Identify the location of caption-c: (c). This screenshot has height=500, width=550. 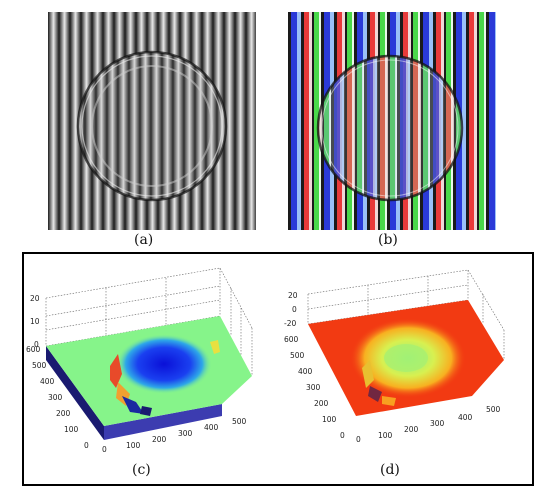
(141, 470).